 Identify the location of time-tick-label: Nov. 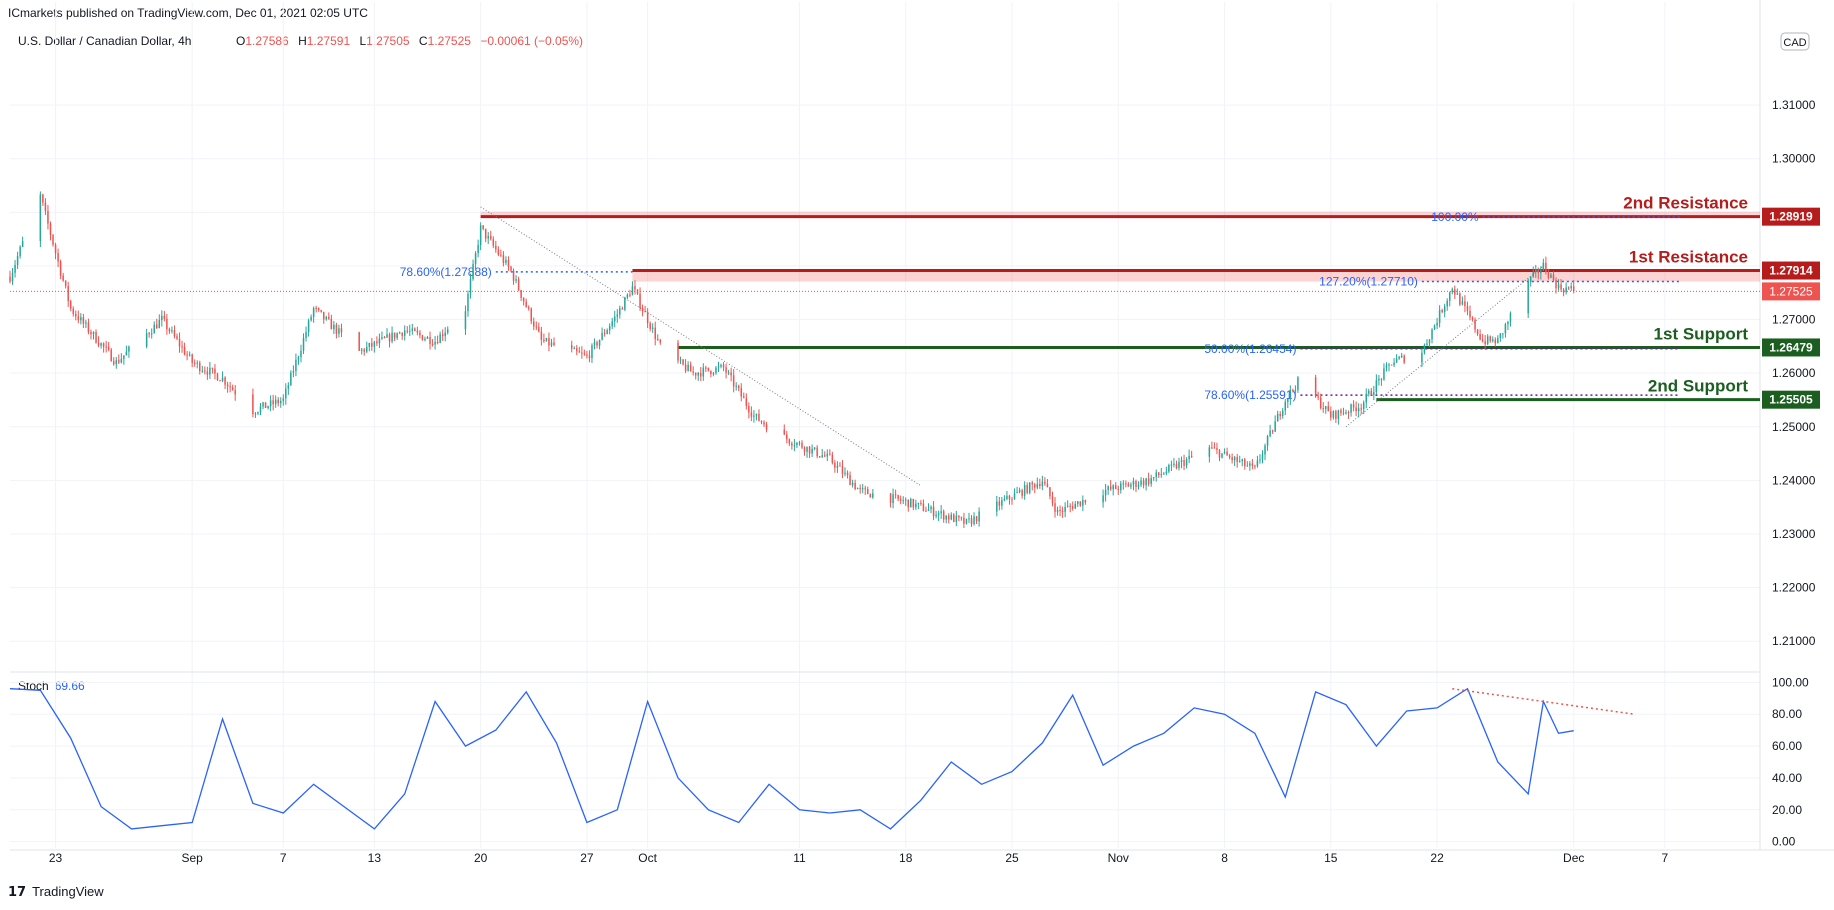
(1118, 858).